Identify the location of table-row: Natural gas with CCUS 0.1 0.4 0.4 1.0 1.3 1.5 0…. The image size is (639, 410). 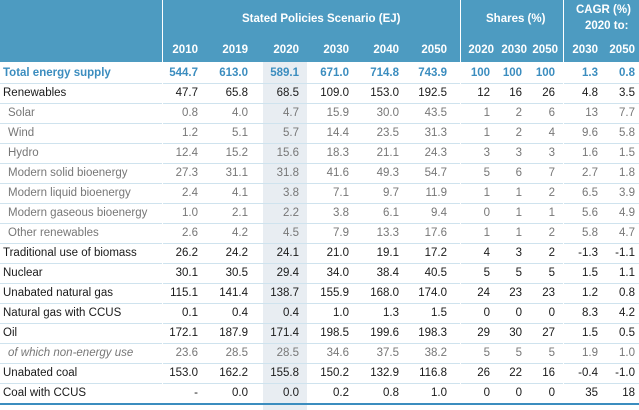
(319, 314).